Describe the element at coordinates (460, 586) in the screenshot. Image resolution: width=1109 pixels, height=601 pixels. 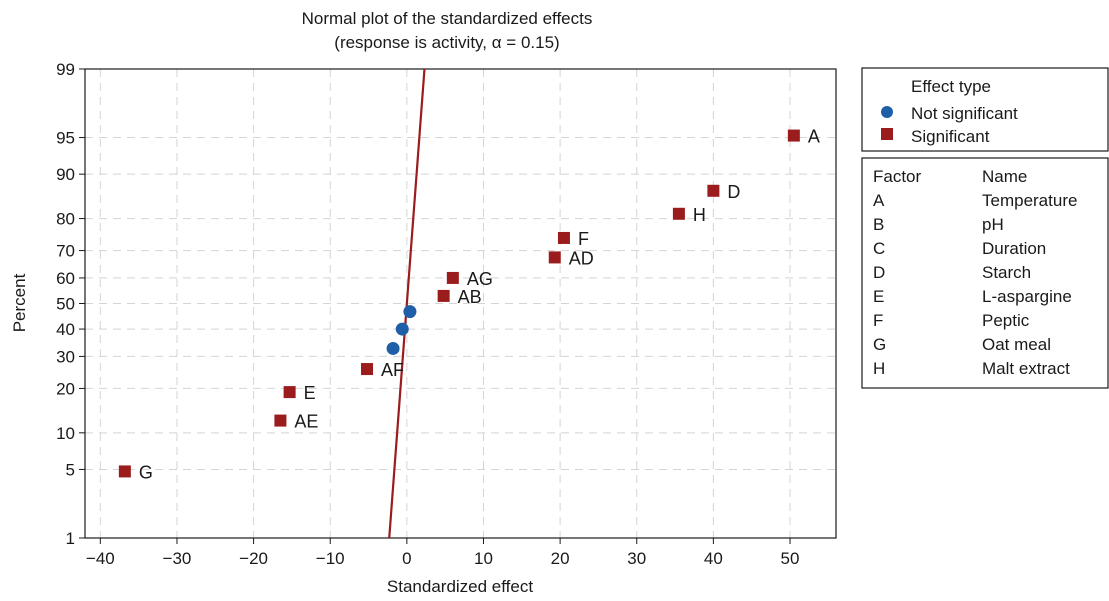
I see `x-axis-label: Standardized effect` at that location.